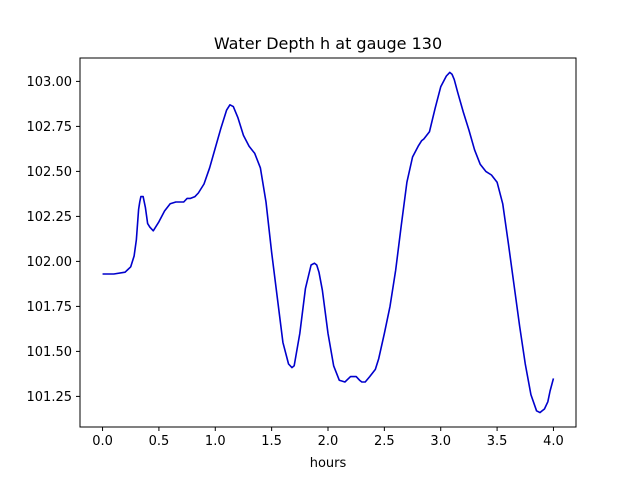 The image size is (640, 480). I want to click on y-tick-label: 102.00, so click(50, 262).